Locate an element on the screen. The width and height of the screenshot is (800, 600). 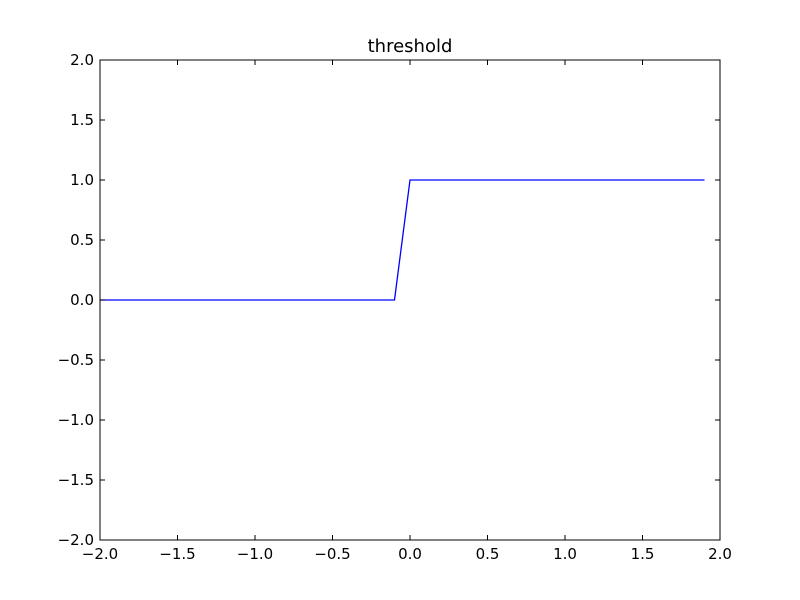
x-tick-label: 2.0 is located at coordinates (720, 554).